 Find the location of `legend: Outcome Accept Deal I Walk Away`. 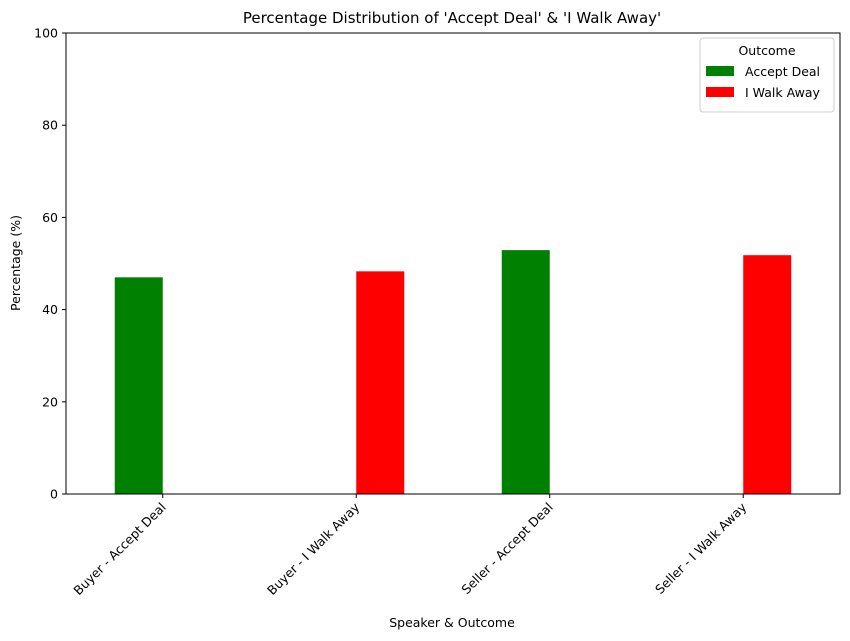

legend: Outcome Accept Deal I Walk Away is located at coordinates (767, 75).